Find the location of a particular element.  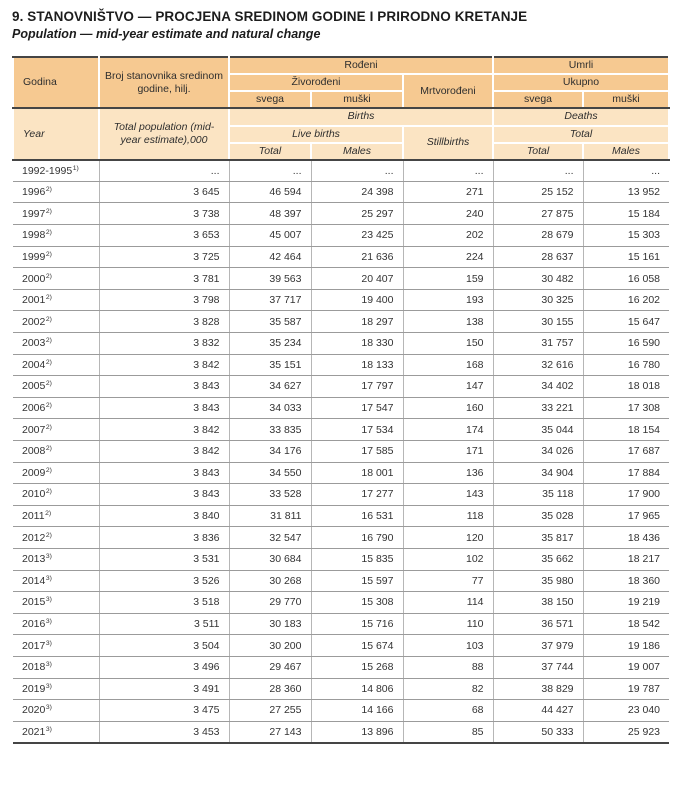

year-label: 2019 is located at coordinates (34, 688).